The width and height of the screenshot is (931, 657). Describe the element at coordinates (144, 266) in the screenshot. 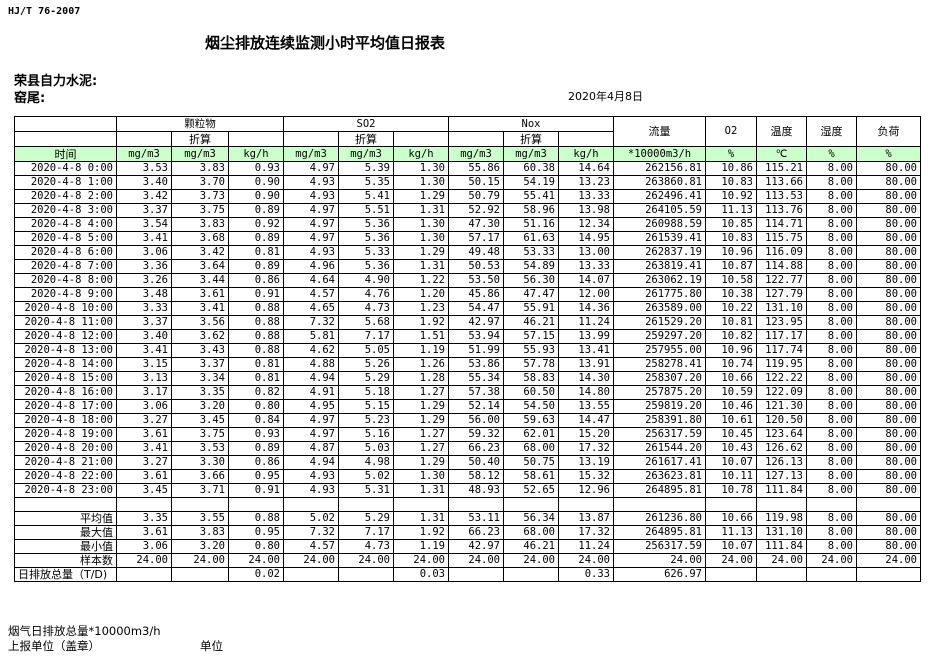

I see `data-cell: 3.36` at that location.